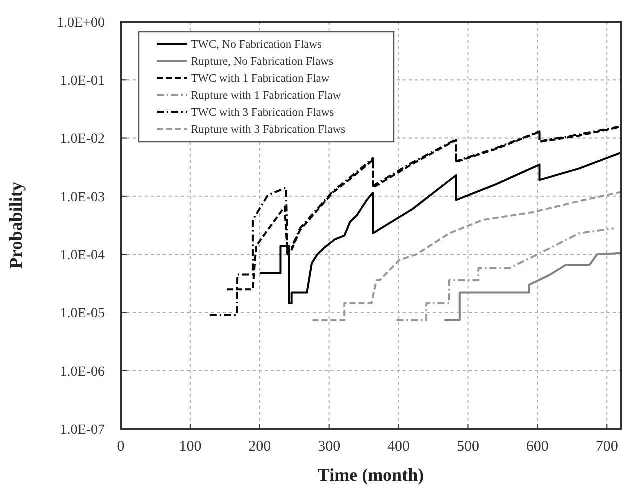 Image resolution: width=631 pixels, height=491 pixels. I want to click on y-tick-label: 1.0E-05, so click(82, 314).